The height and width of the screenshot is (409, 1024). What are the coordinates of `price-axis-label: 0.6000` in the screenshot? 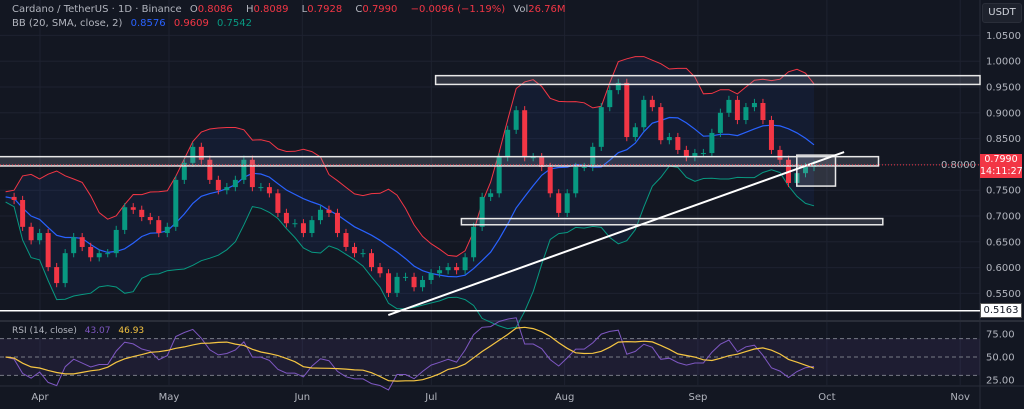 It's located at (1003, 268).